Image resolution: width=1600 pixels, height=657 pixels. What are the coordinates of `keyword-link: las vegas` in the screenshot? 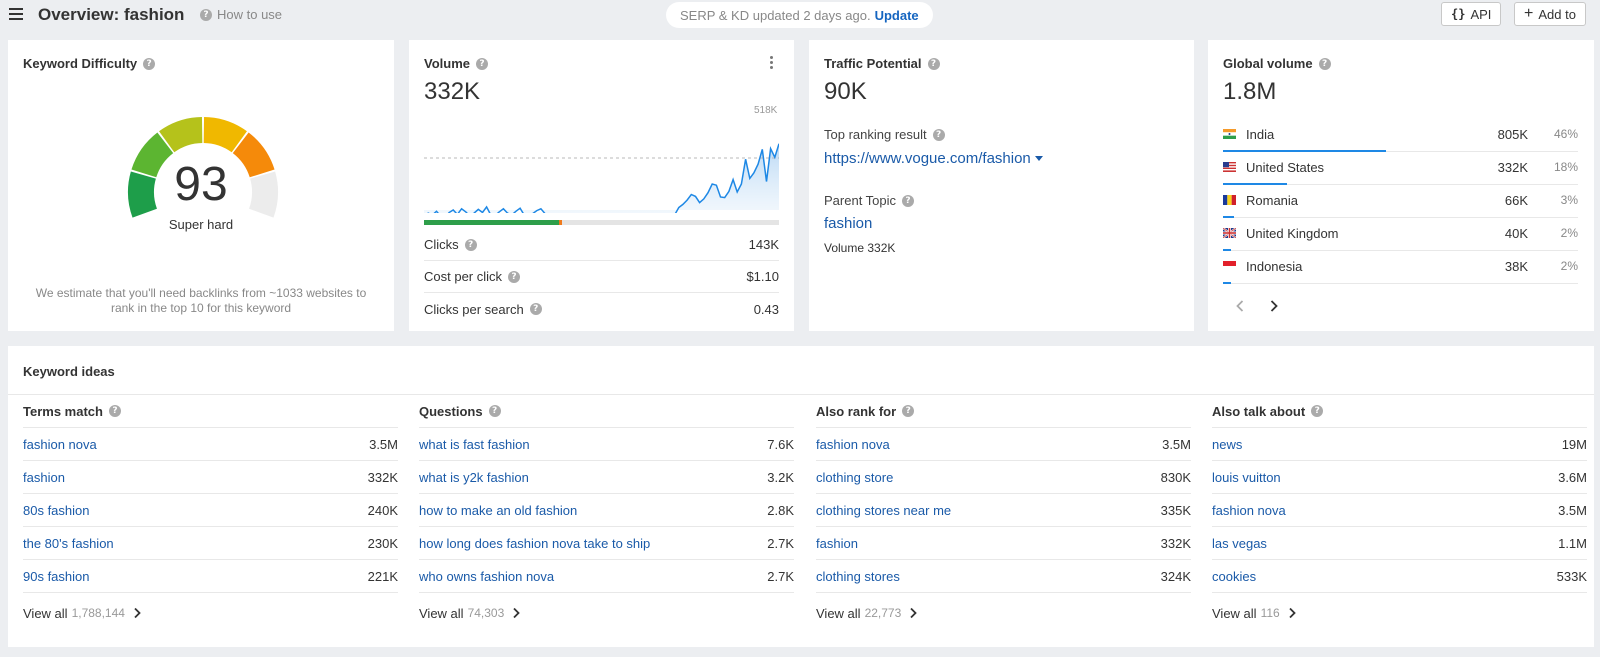 It's located at (1239, 543).